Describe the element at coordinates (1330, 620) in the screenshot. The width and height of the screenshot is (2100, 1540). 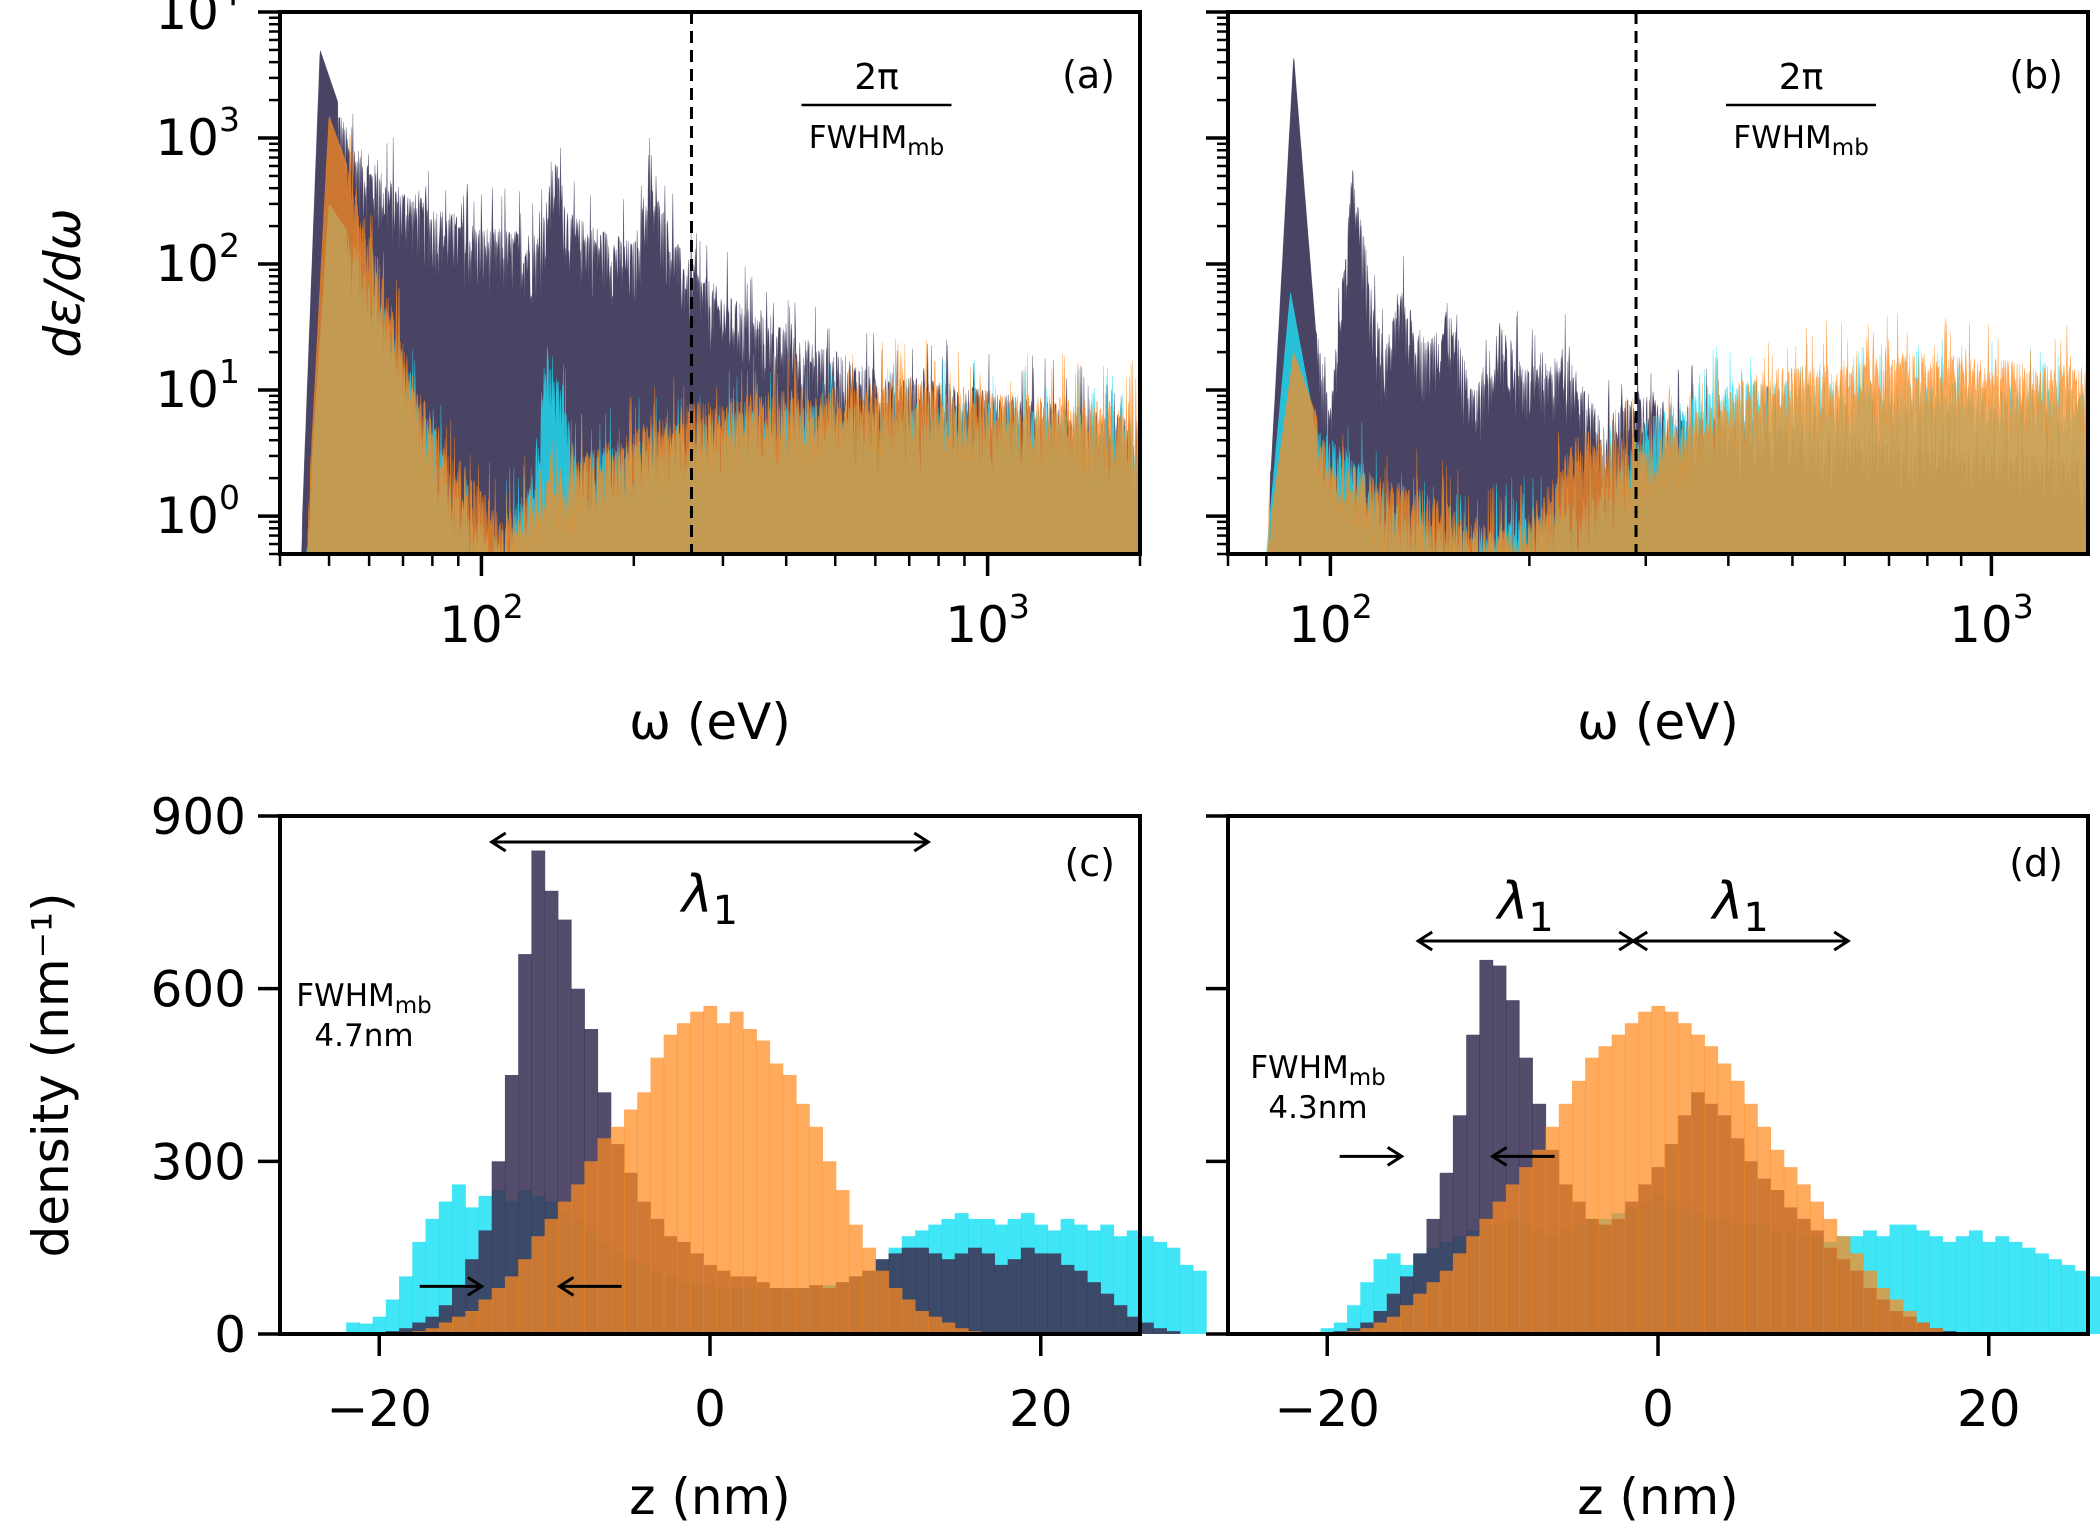
I see `x-tick-label: 10²` at that location.